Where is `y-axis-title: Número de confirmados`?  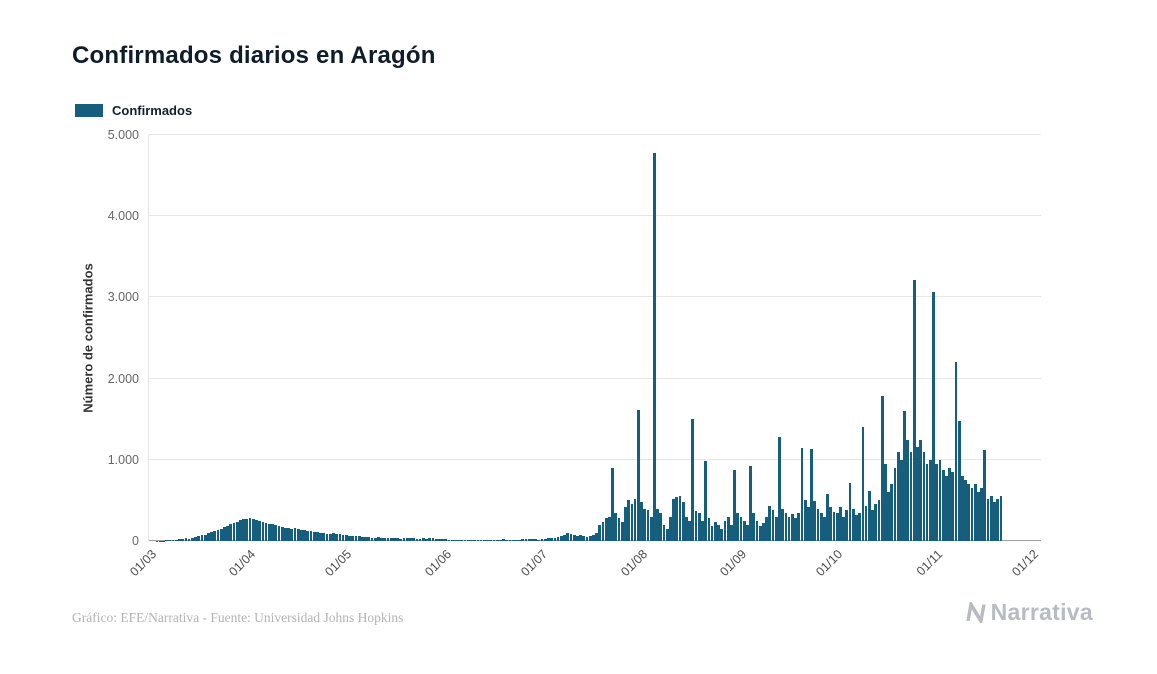 y-axis-title: Número de confirmados is located at coordinates (88, 338).